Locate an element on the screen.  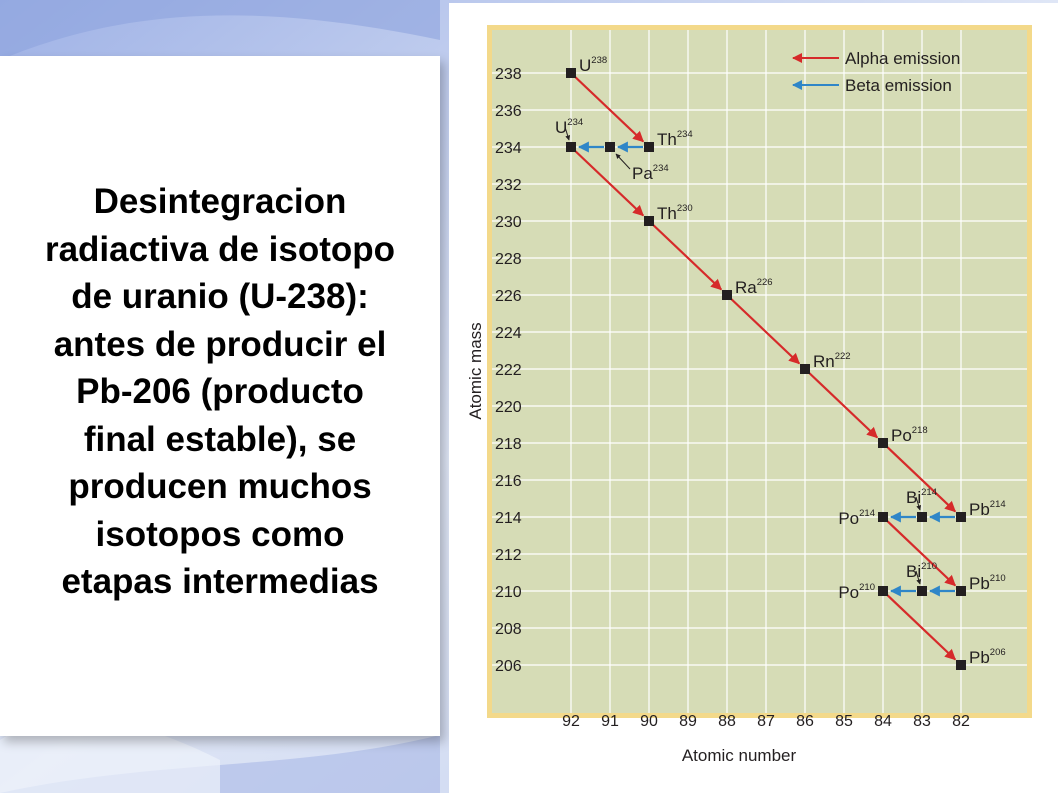
nuclide-mass: 238 is located at coordinates (599, 60).